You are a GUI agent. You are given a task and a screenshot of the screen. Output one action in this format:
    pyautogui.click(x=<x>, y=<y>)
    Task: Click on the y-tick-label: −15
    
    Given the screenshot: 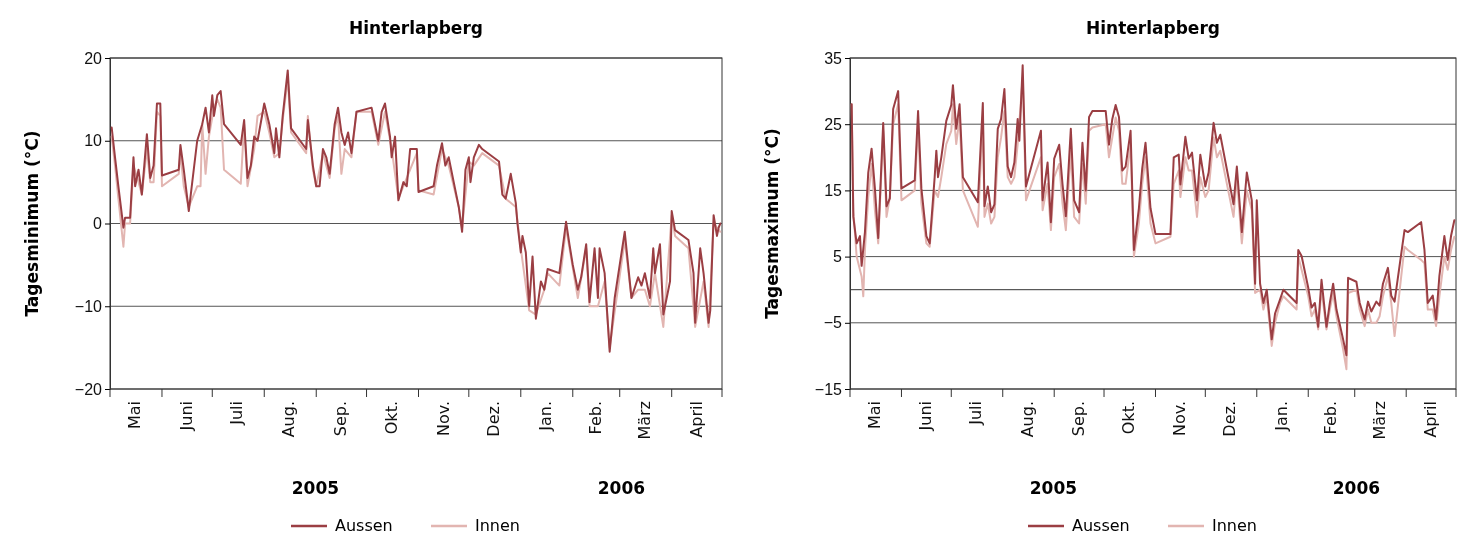 What is the action you would take?
    pyautogui.click(x=828, y=389)
    